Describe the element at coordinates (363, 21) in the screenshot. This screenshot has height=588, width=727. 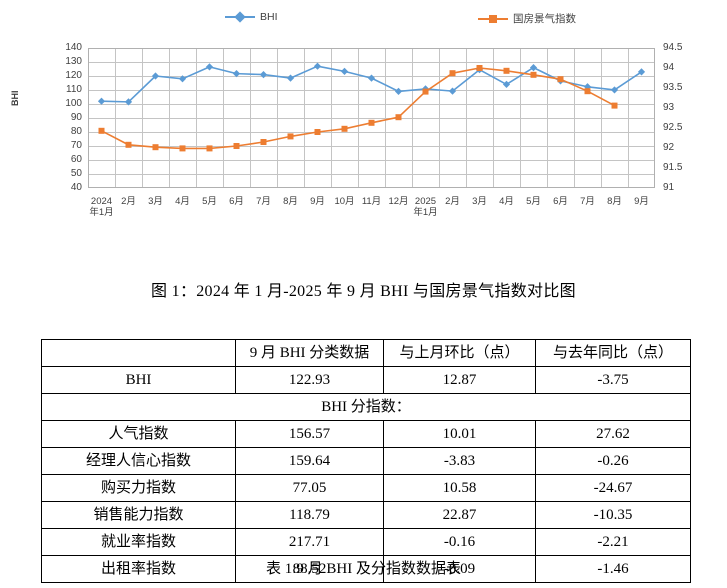
I see `chart-legend: BHI 国房景气指数` at that location.